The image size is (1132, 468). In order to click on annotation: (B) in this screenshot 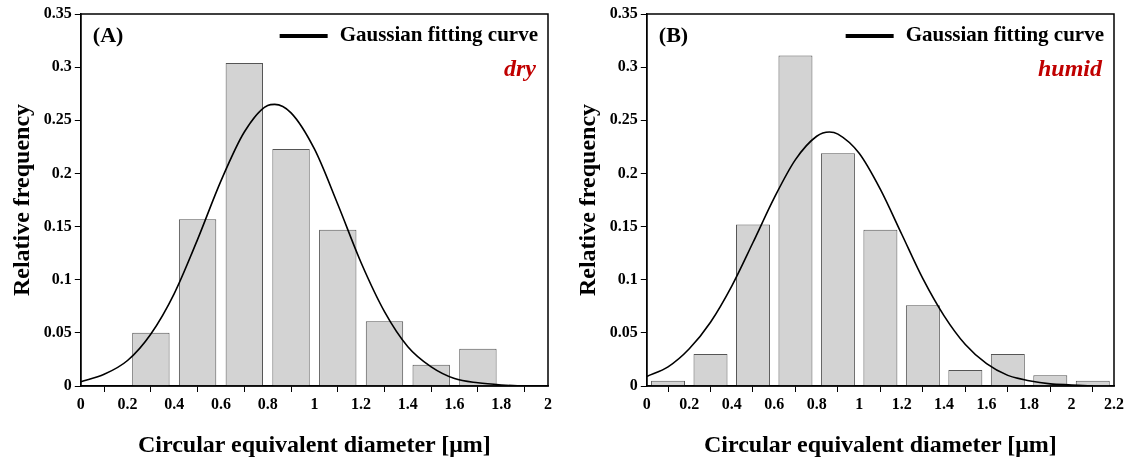, I will do `click(673, 34)`.